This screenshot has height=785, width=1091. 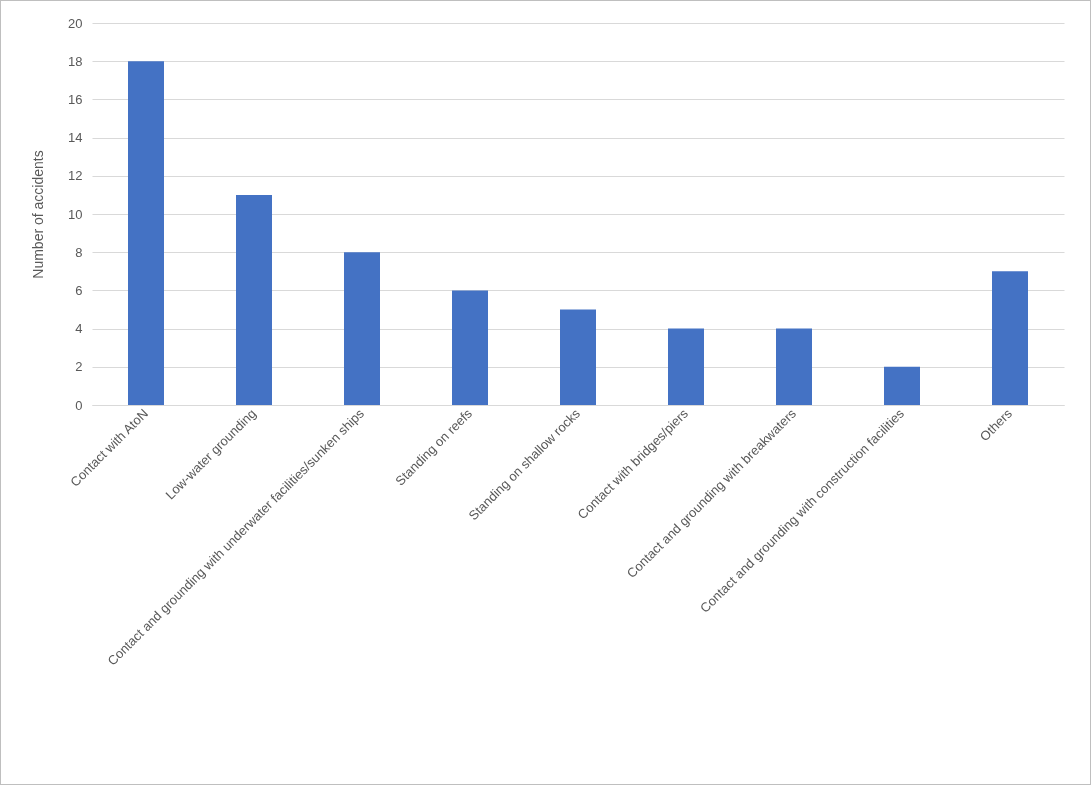 What do you see at coordinates (79, 252) in the screenshot?
I see `y-tick-label: 8` at bounding box center [79, 252].